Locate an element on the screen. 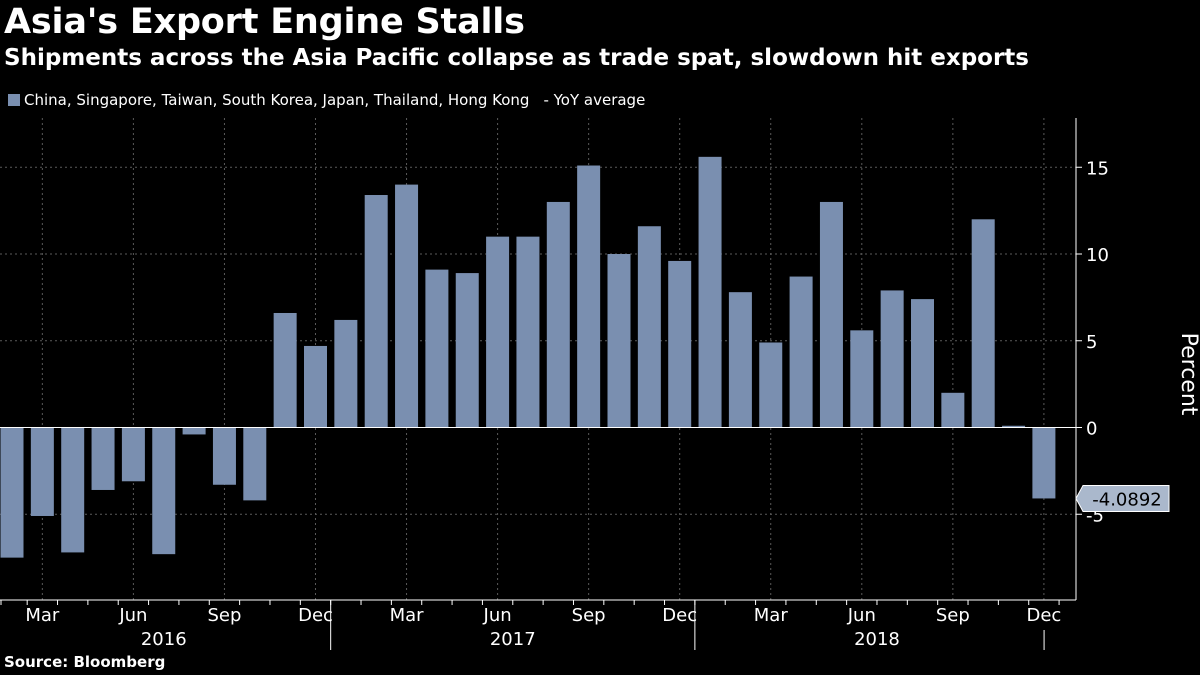 Image resolution: width=1200 pixels, height=675 pixels. y-axis-label: Percent is located at coordinates (1188, 374).